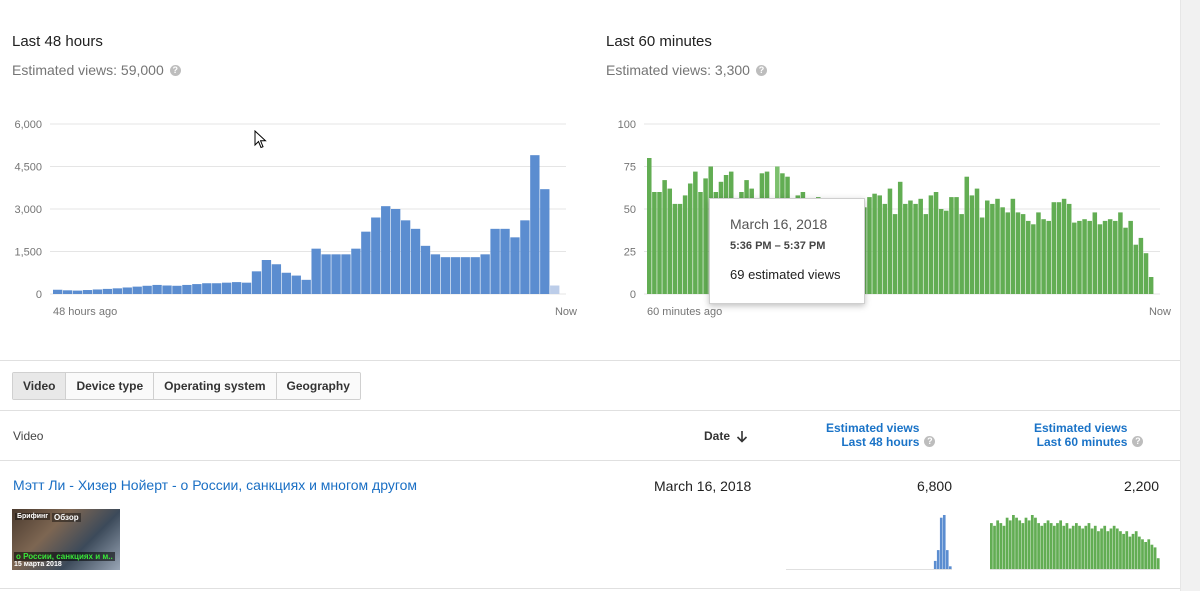  Describe the element at coordinates (40, 386) in the screenshot. I see `tab-video: Video` at that location.